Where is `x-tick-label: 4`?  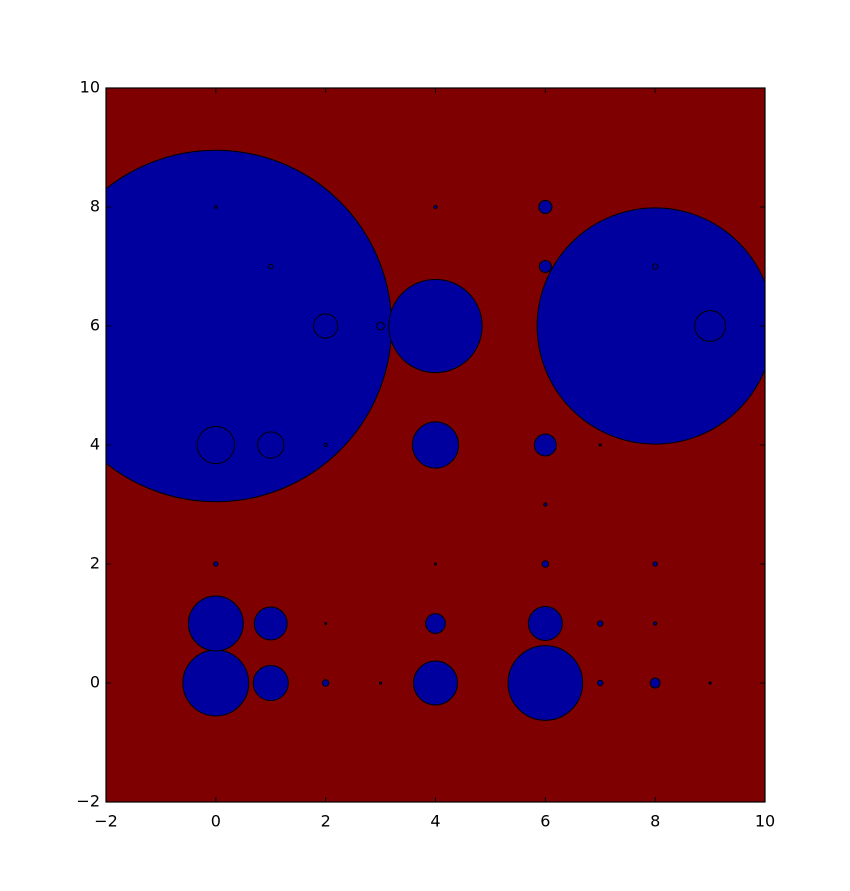 x-tick-label: 4 is located at coordinates (435, 821).